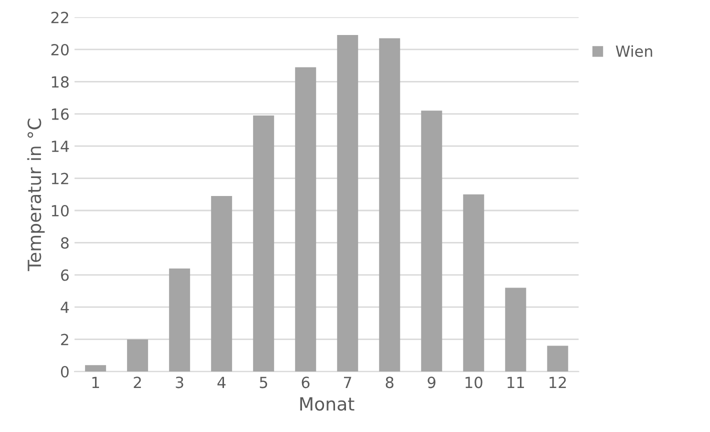 Image resolution: width=710 pixels, height=432 pixels. Describe the element at coordinates (60, 210) in the screenshot. I see `y-tick-label: 10` at that location.